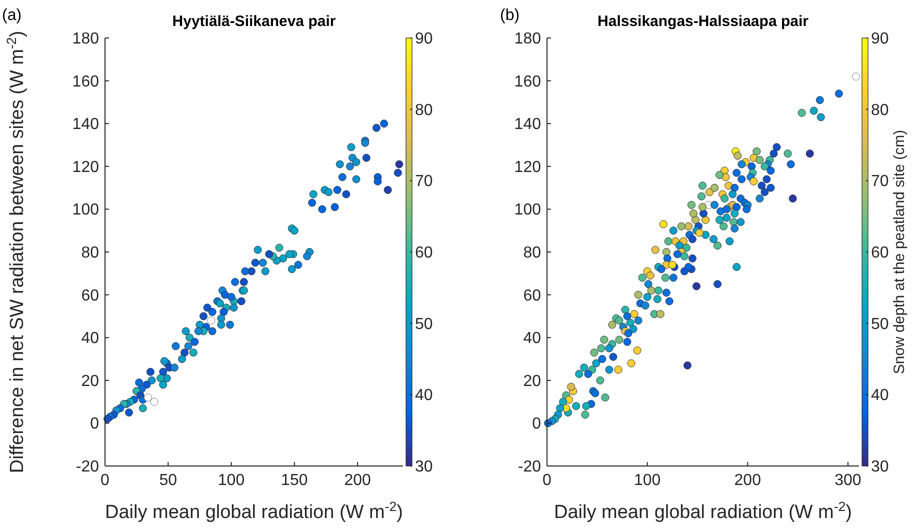  Describe the element at coordinates (703, 21) in the screenshot. I see `chart-title: Halssikangas-Halssiaapa pair` at that location.